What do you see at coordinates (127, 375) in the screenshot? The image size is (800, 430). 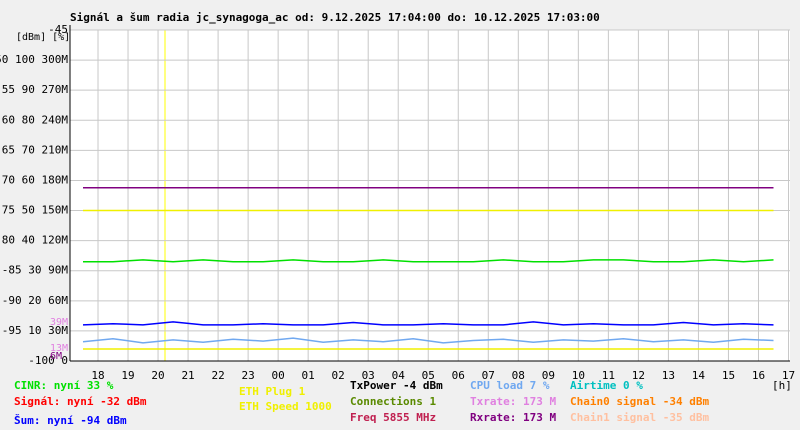 I see `x-tick-label: 19` at bounding box center [127, 375].